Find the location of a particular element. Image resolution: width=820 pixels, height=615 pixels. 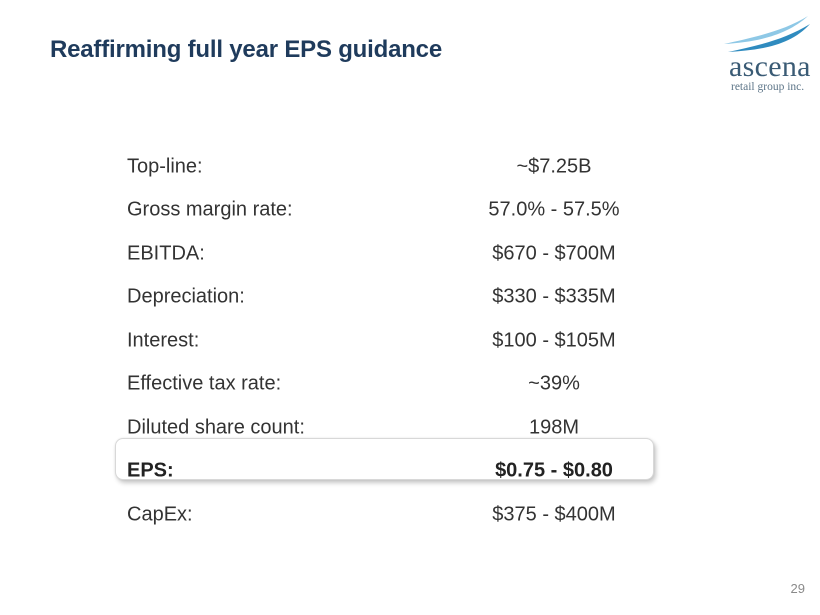

guidance-label: Gross margin rate: is located at coordinates (210, 209).